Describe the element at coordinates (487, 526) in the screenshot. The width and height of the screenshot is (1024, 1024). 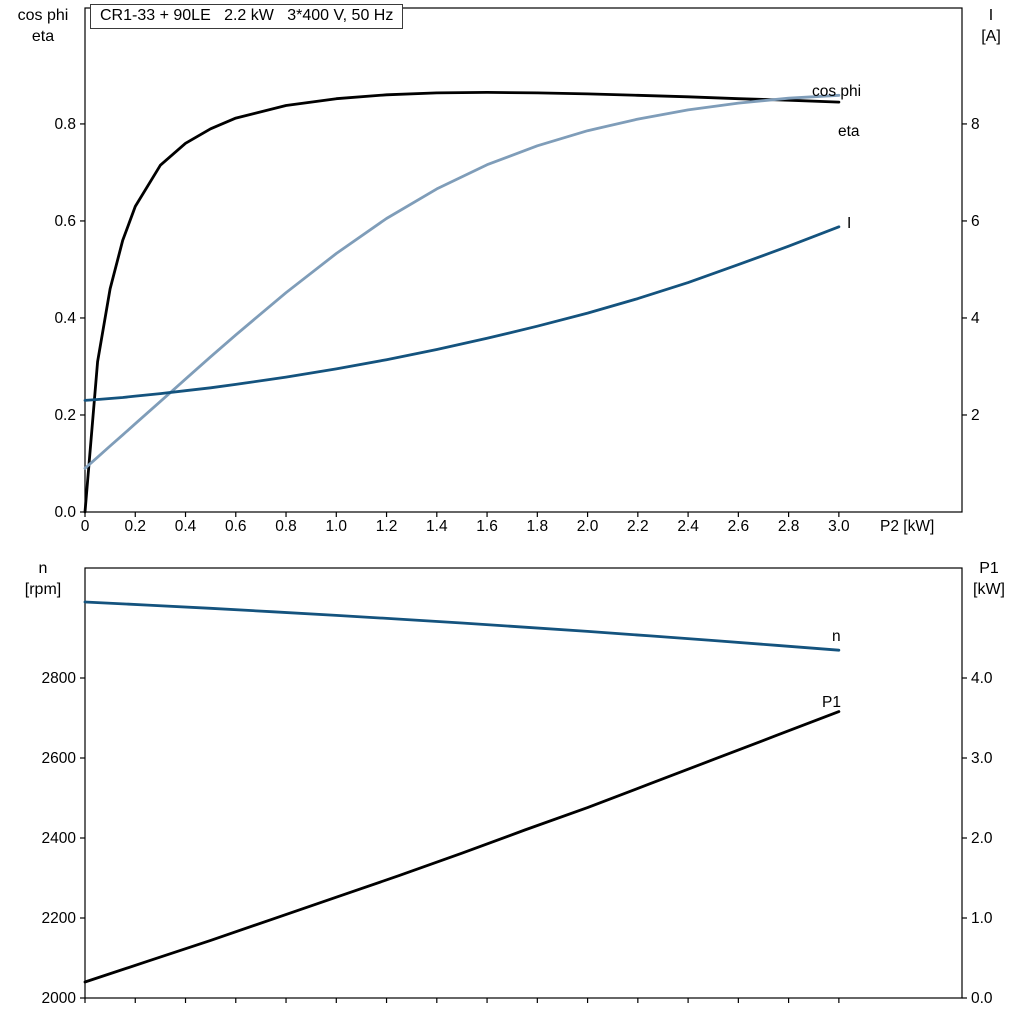
I see `x-tick-label: 1.6` at that location.